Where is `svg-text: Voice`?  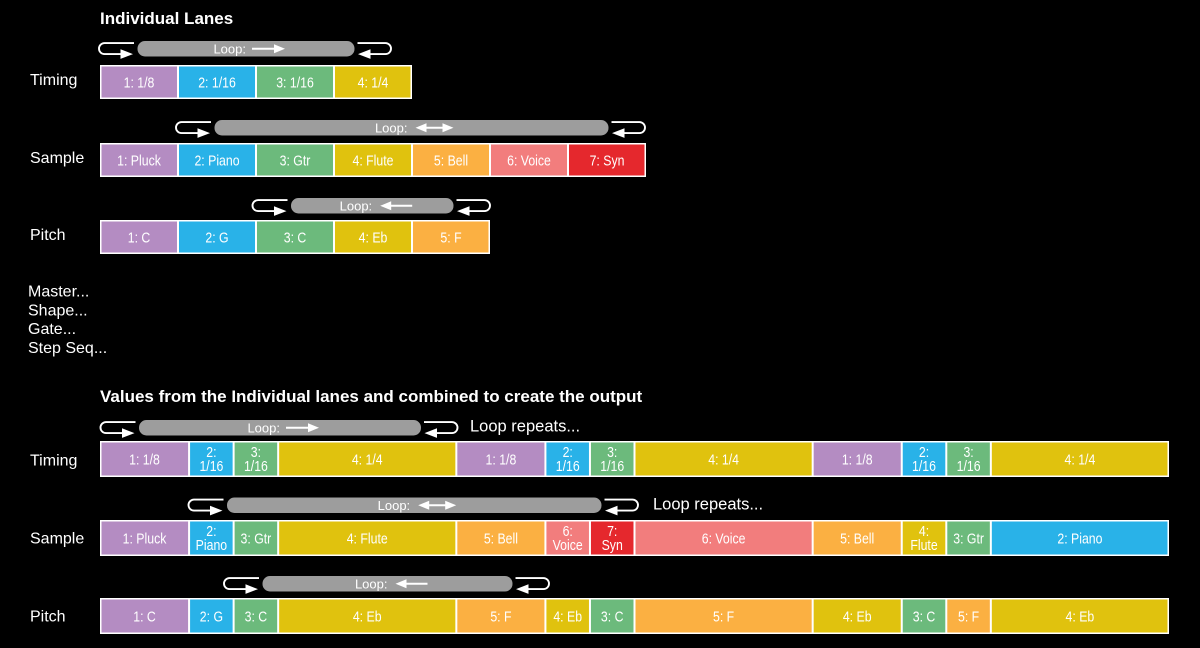
svg-text: Voice is located at coordinates (568, 545).